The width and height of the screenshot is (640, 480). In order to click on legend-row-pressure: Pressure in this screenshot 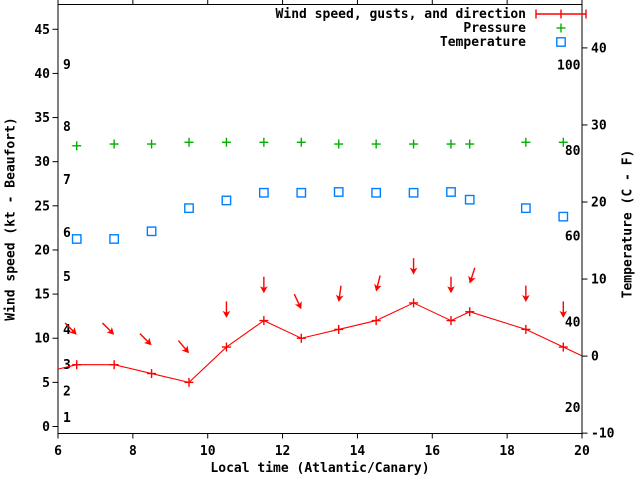, I will do `click(432, 28)`.